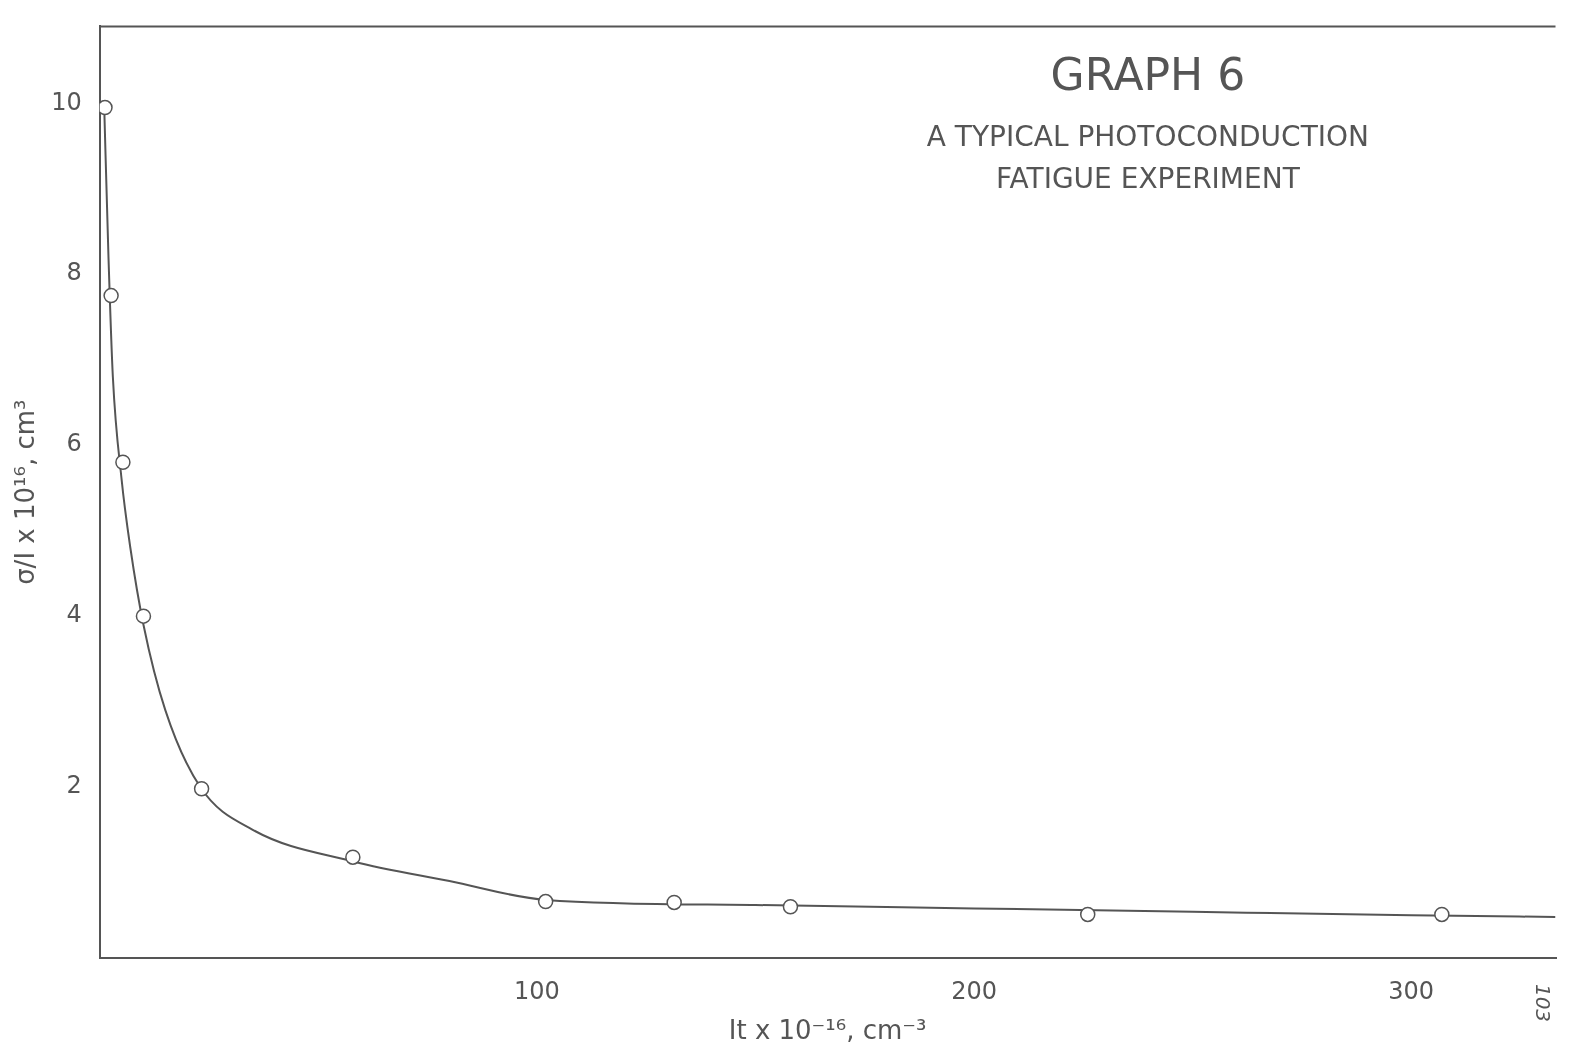  I want to click on y-tick-label: 8, so click(74, 272).